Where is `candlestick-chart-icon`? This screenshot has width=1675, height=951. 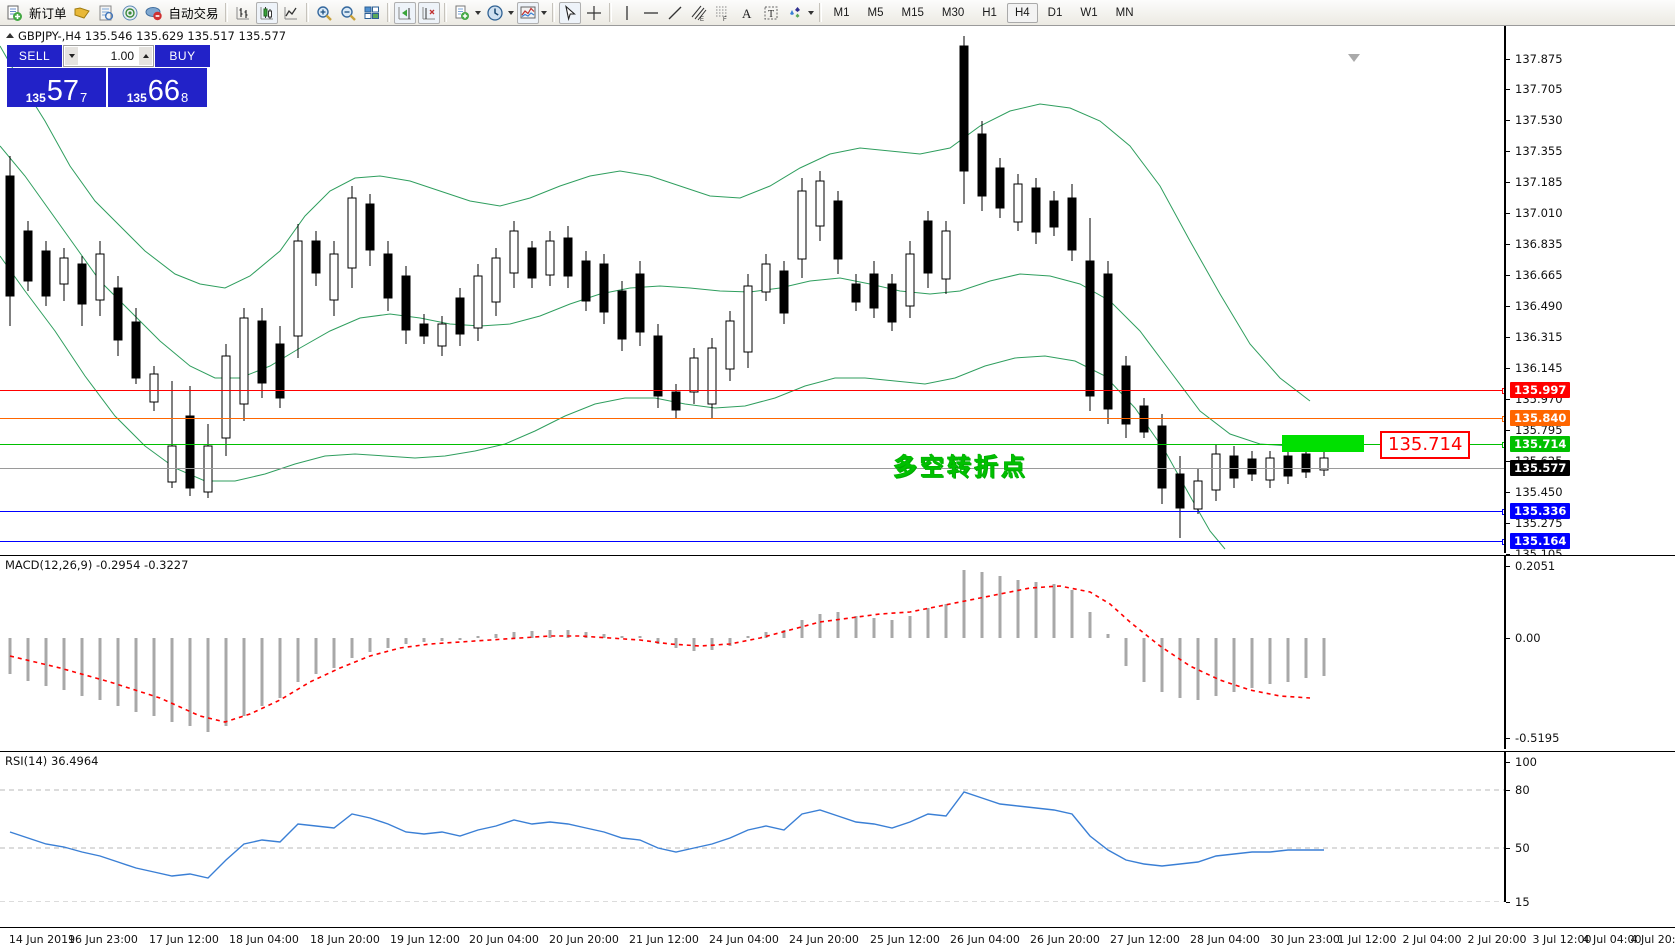 candlestick-chart-icon is located at coordinates (266, 12).